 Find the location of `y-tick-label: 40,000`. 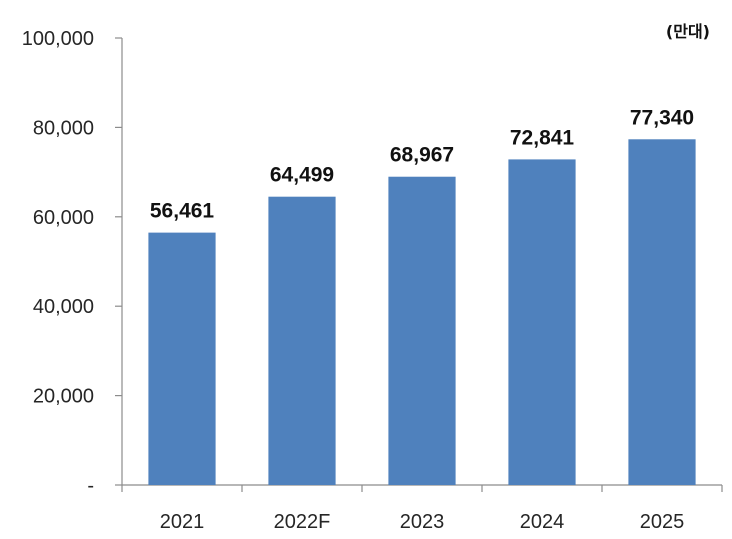

y-tick-label: 40,000 is located at coordinates (63, 307).